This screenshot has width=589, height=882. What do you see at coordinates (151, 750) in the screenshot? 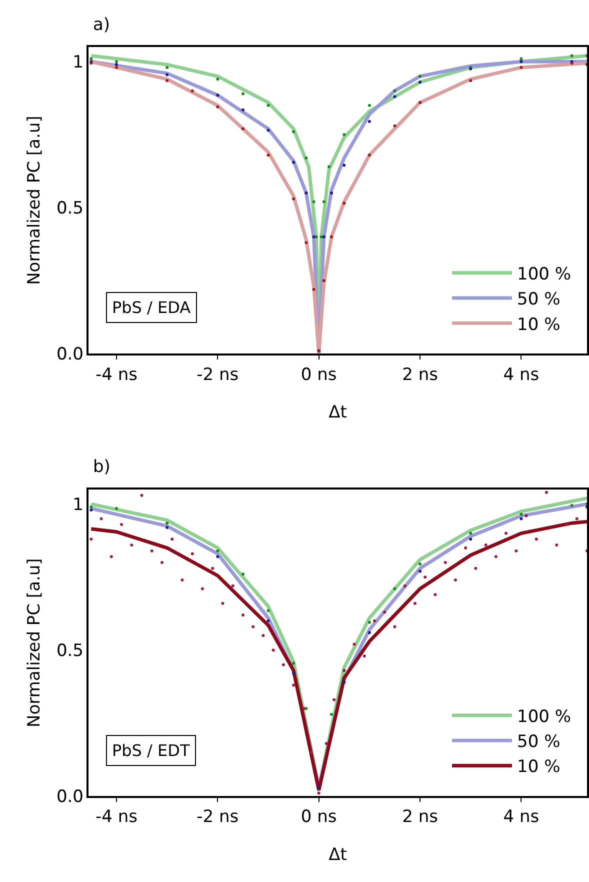
I see `annotation: PbS / EDT` at bounding box center [151, 750].